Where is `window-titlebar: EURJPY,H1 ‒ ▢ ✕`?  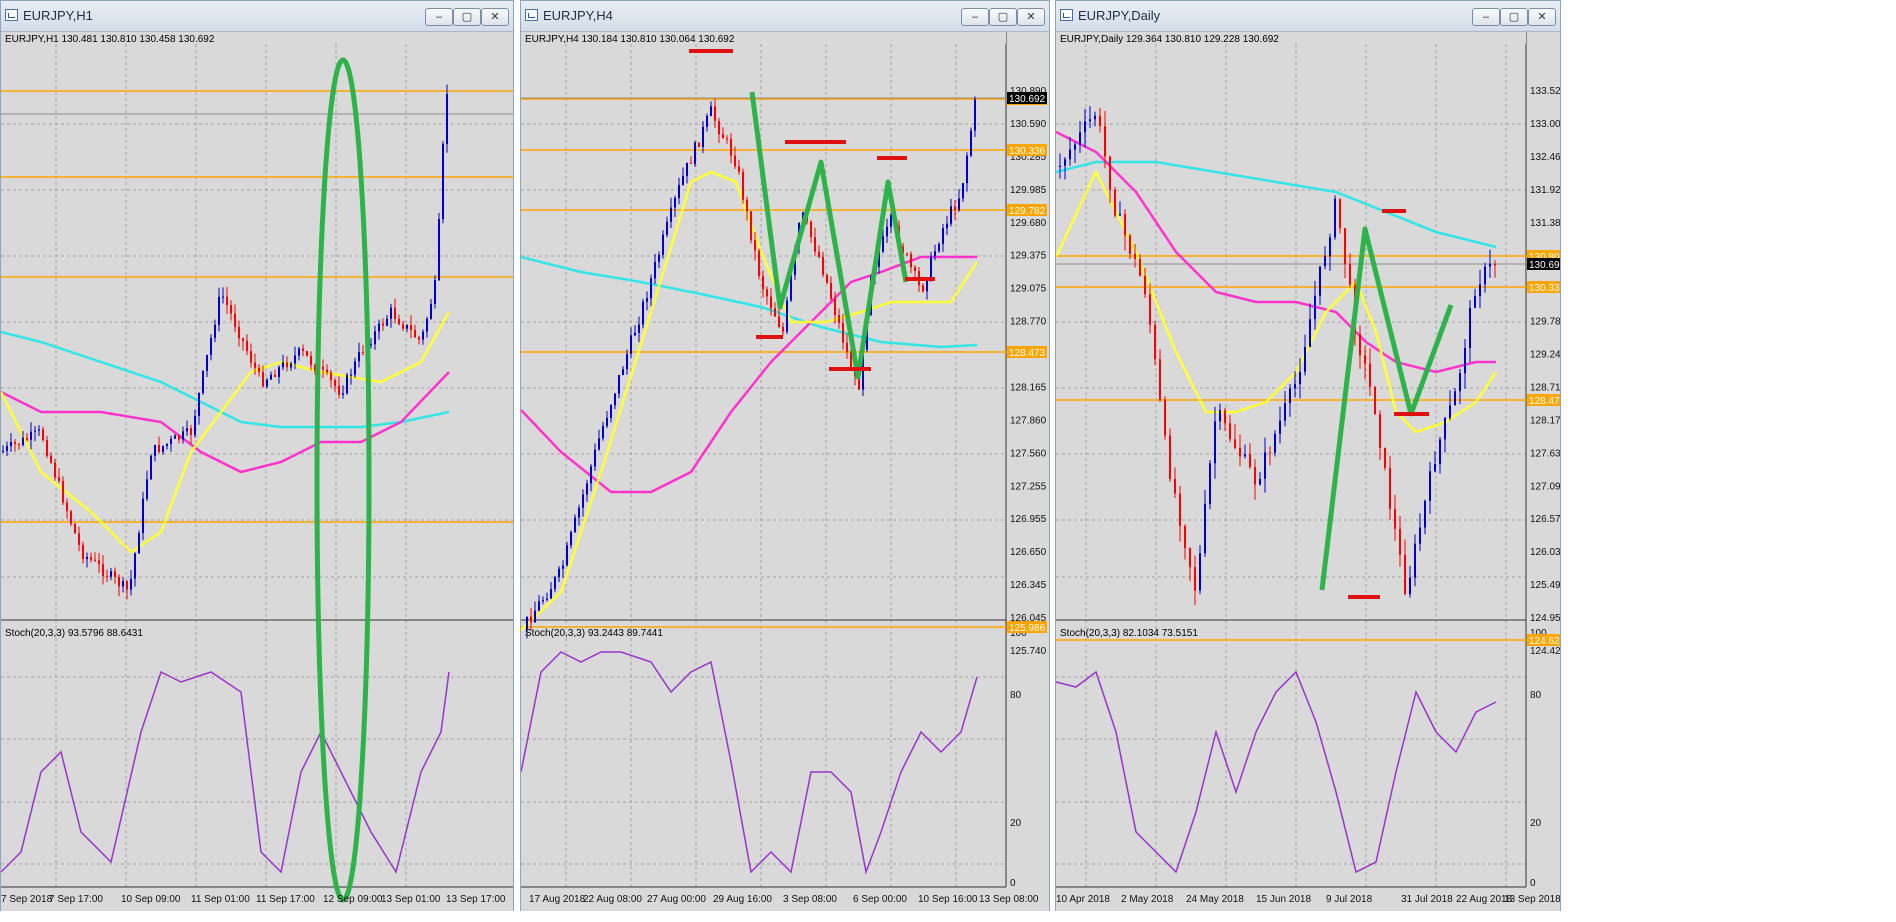 window-titlebar: EURJPY,H1 ‒ ▢ ✕ is located at coordinates (257, 16).